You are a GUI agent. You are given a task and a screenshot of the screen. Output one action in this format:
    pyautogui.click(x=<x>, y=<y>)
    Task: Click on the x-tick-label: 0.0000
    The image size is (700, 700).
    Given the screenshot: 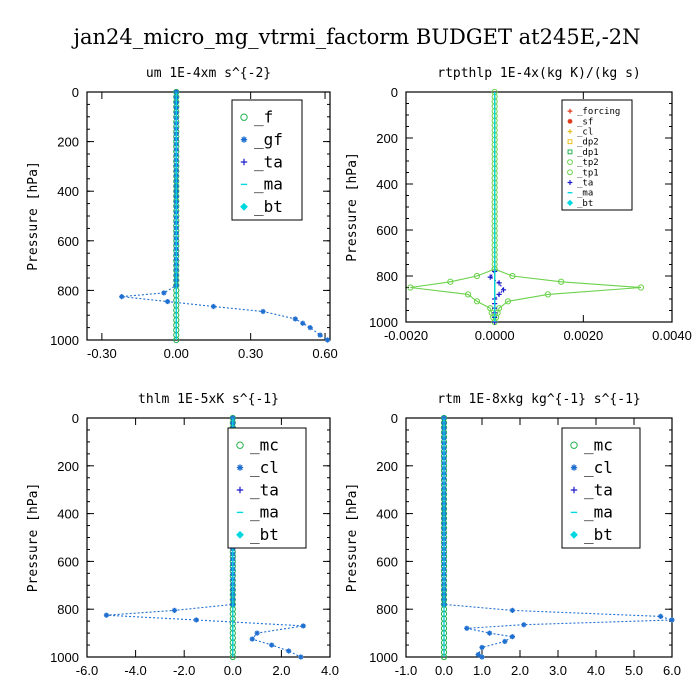 What is the action you would take?
    pyautogui.click(x=495, y=335)
    